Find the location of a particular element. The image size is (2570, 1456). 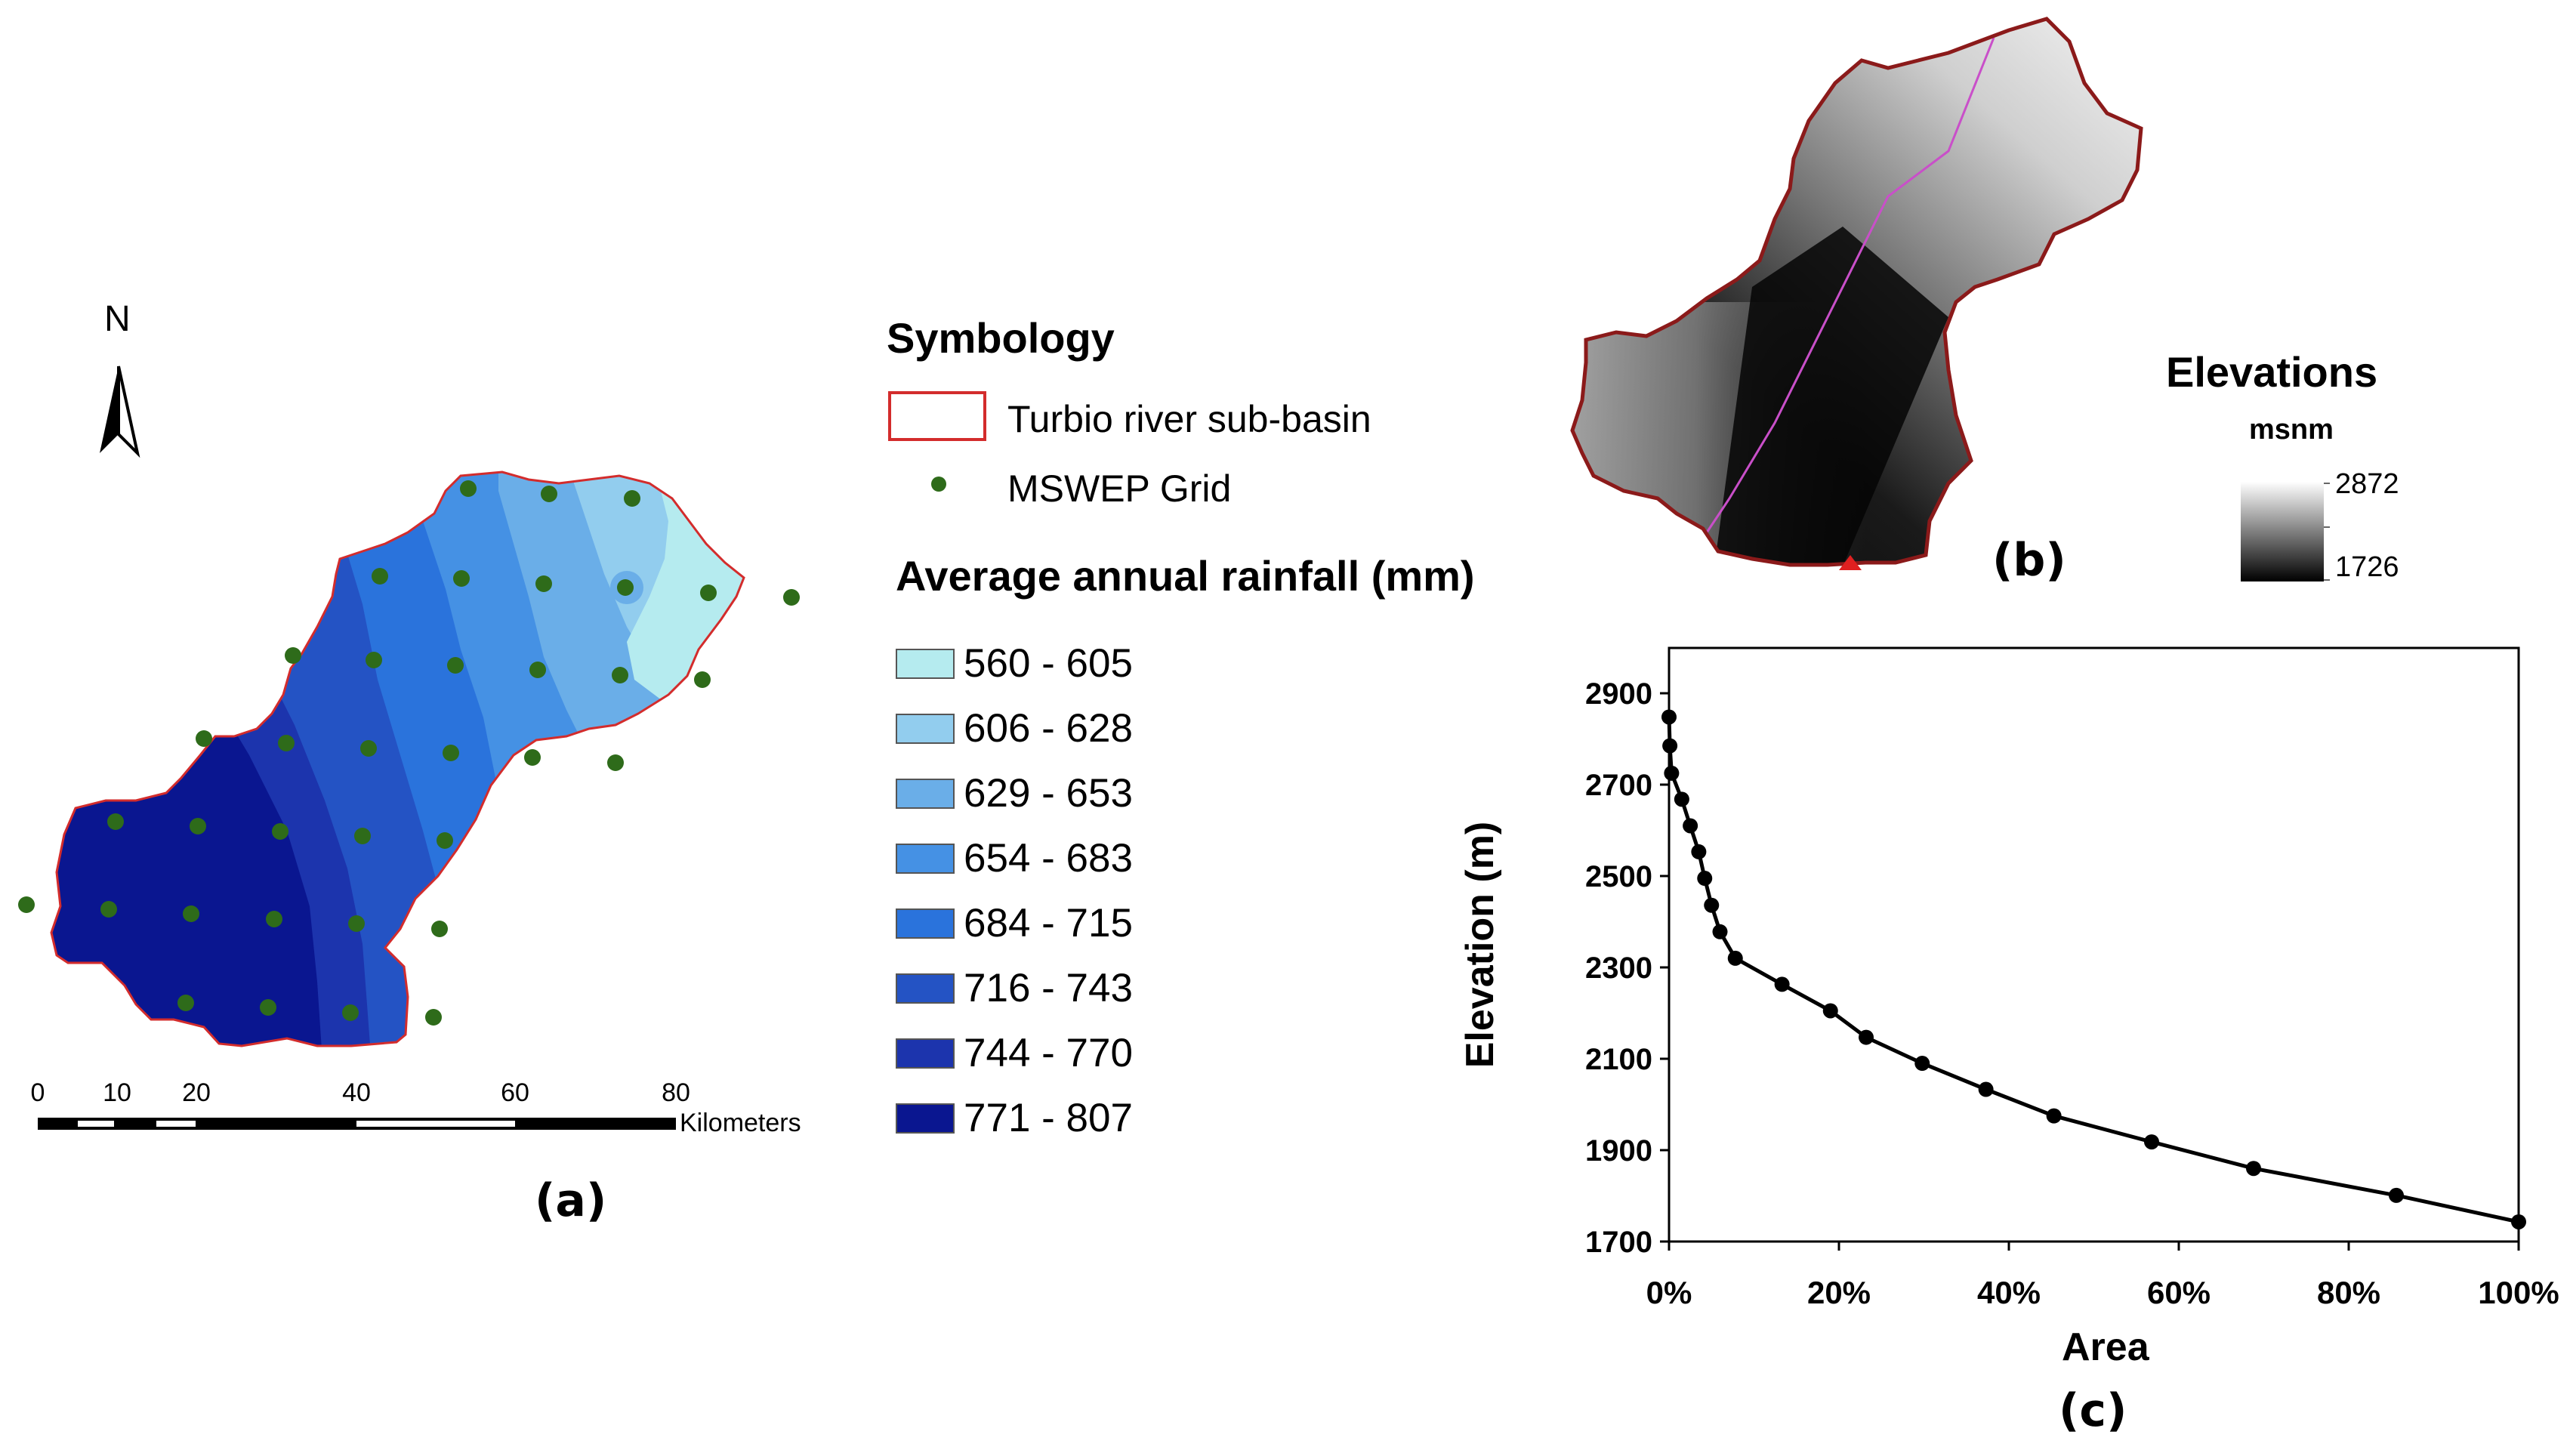

rainfall-class-0: 560 - 605 is located at coordinates (1014, 663).